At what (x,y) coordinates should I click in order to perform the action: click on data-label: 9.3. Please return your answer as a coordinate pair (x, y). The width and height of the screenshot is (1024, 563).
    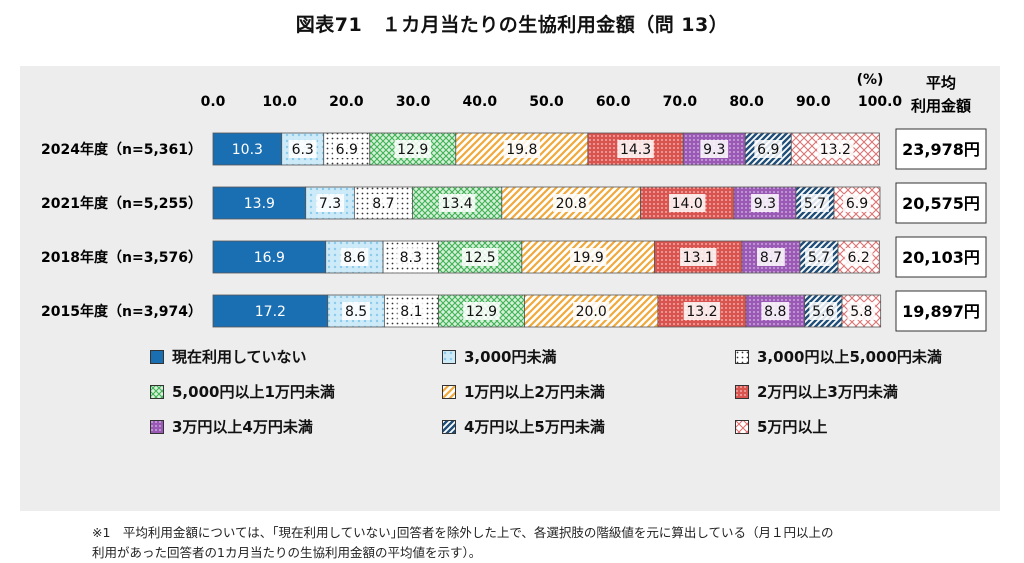
    Looking at the image, I should click on (714, 150).